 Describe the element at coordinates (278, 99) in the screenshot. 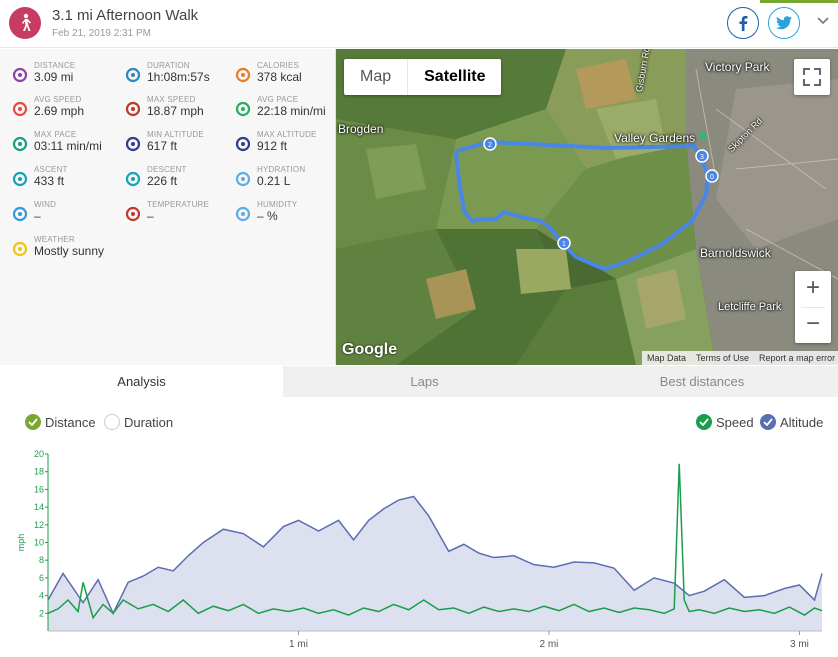

I see `stat-label: AVG PACE` at that location.